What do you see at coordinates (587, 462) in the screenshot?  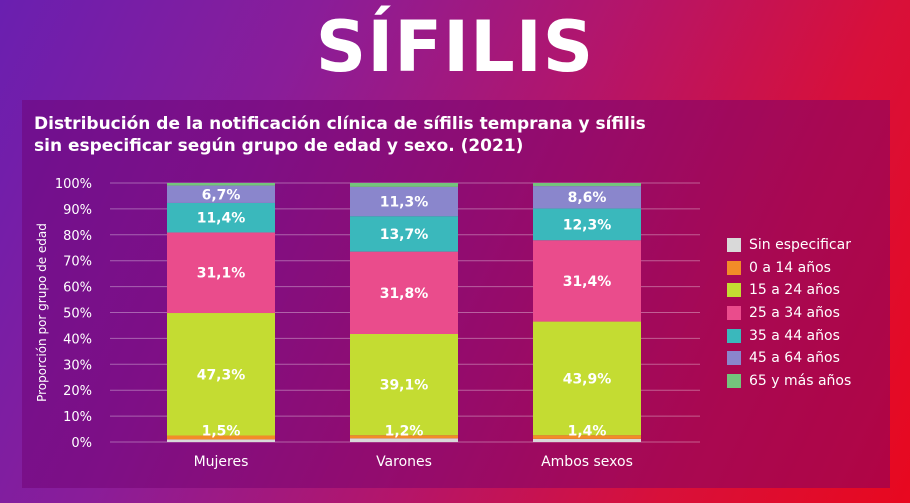 I see `x-tick-label: Ambos sexos` at bounding box center [587, 462].